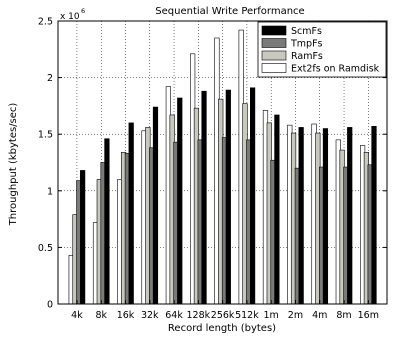  What do you see at coordinates (45, 248) in the screenshot?
I see `y-tick-label: 0.5` at bounding box center [45, 248].